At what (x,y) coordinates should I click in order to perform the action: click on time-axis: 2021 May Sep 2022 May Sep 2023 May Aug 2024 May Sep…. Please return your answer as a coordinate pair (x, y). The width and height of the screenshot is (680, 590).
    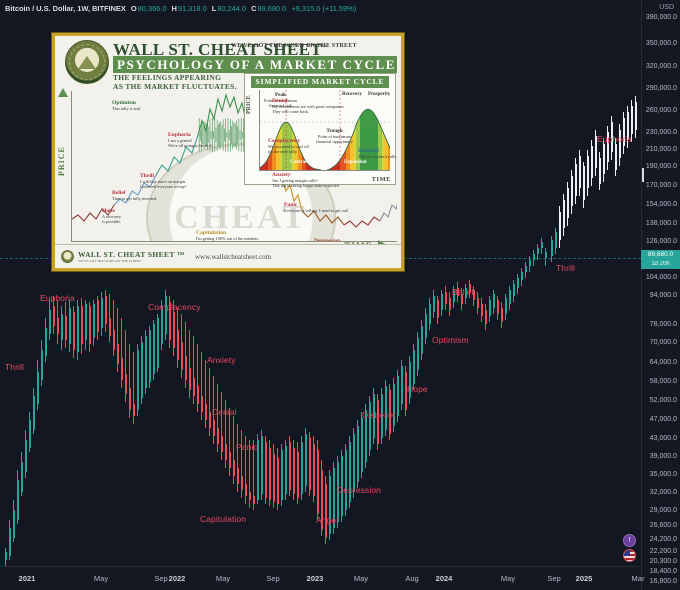
    Looking at the image, I should click on (322, 578).